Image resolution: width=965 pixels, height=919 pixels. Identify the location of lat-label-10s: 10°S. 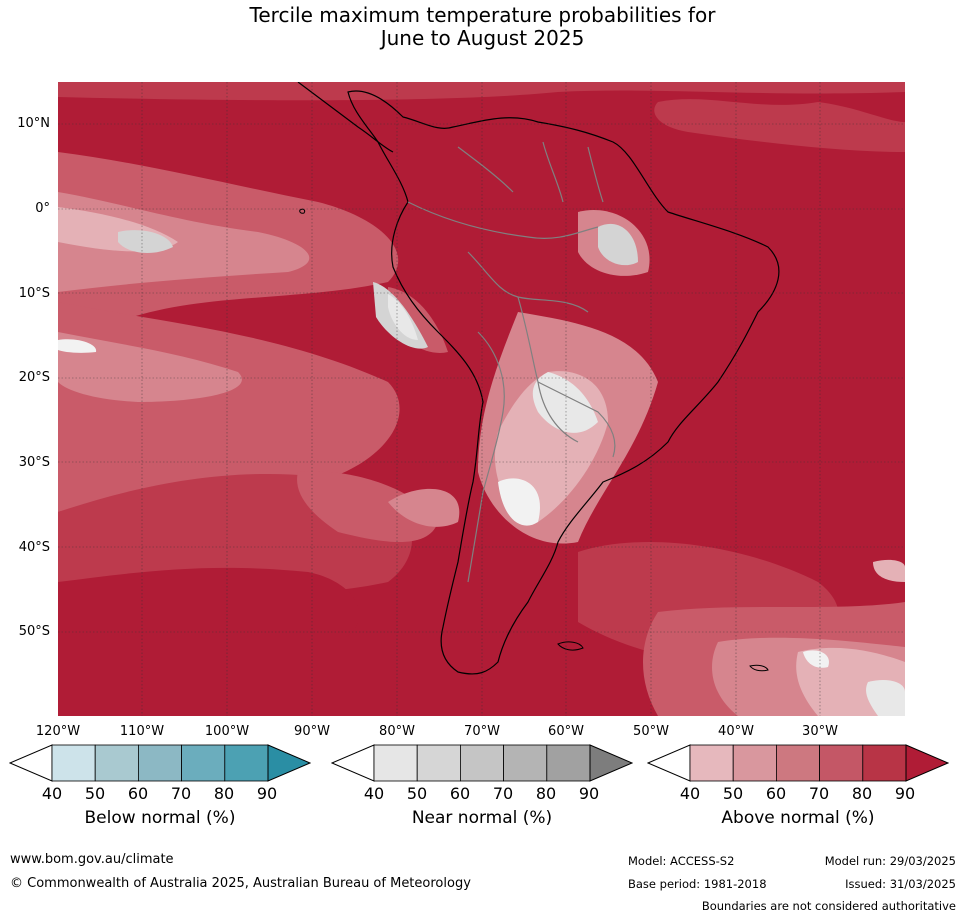
(34, 293).